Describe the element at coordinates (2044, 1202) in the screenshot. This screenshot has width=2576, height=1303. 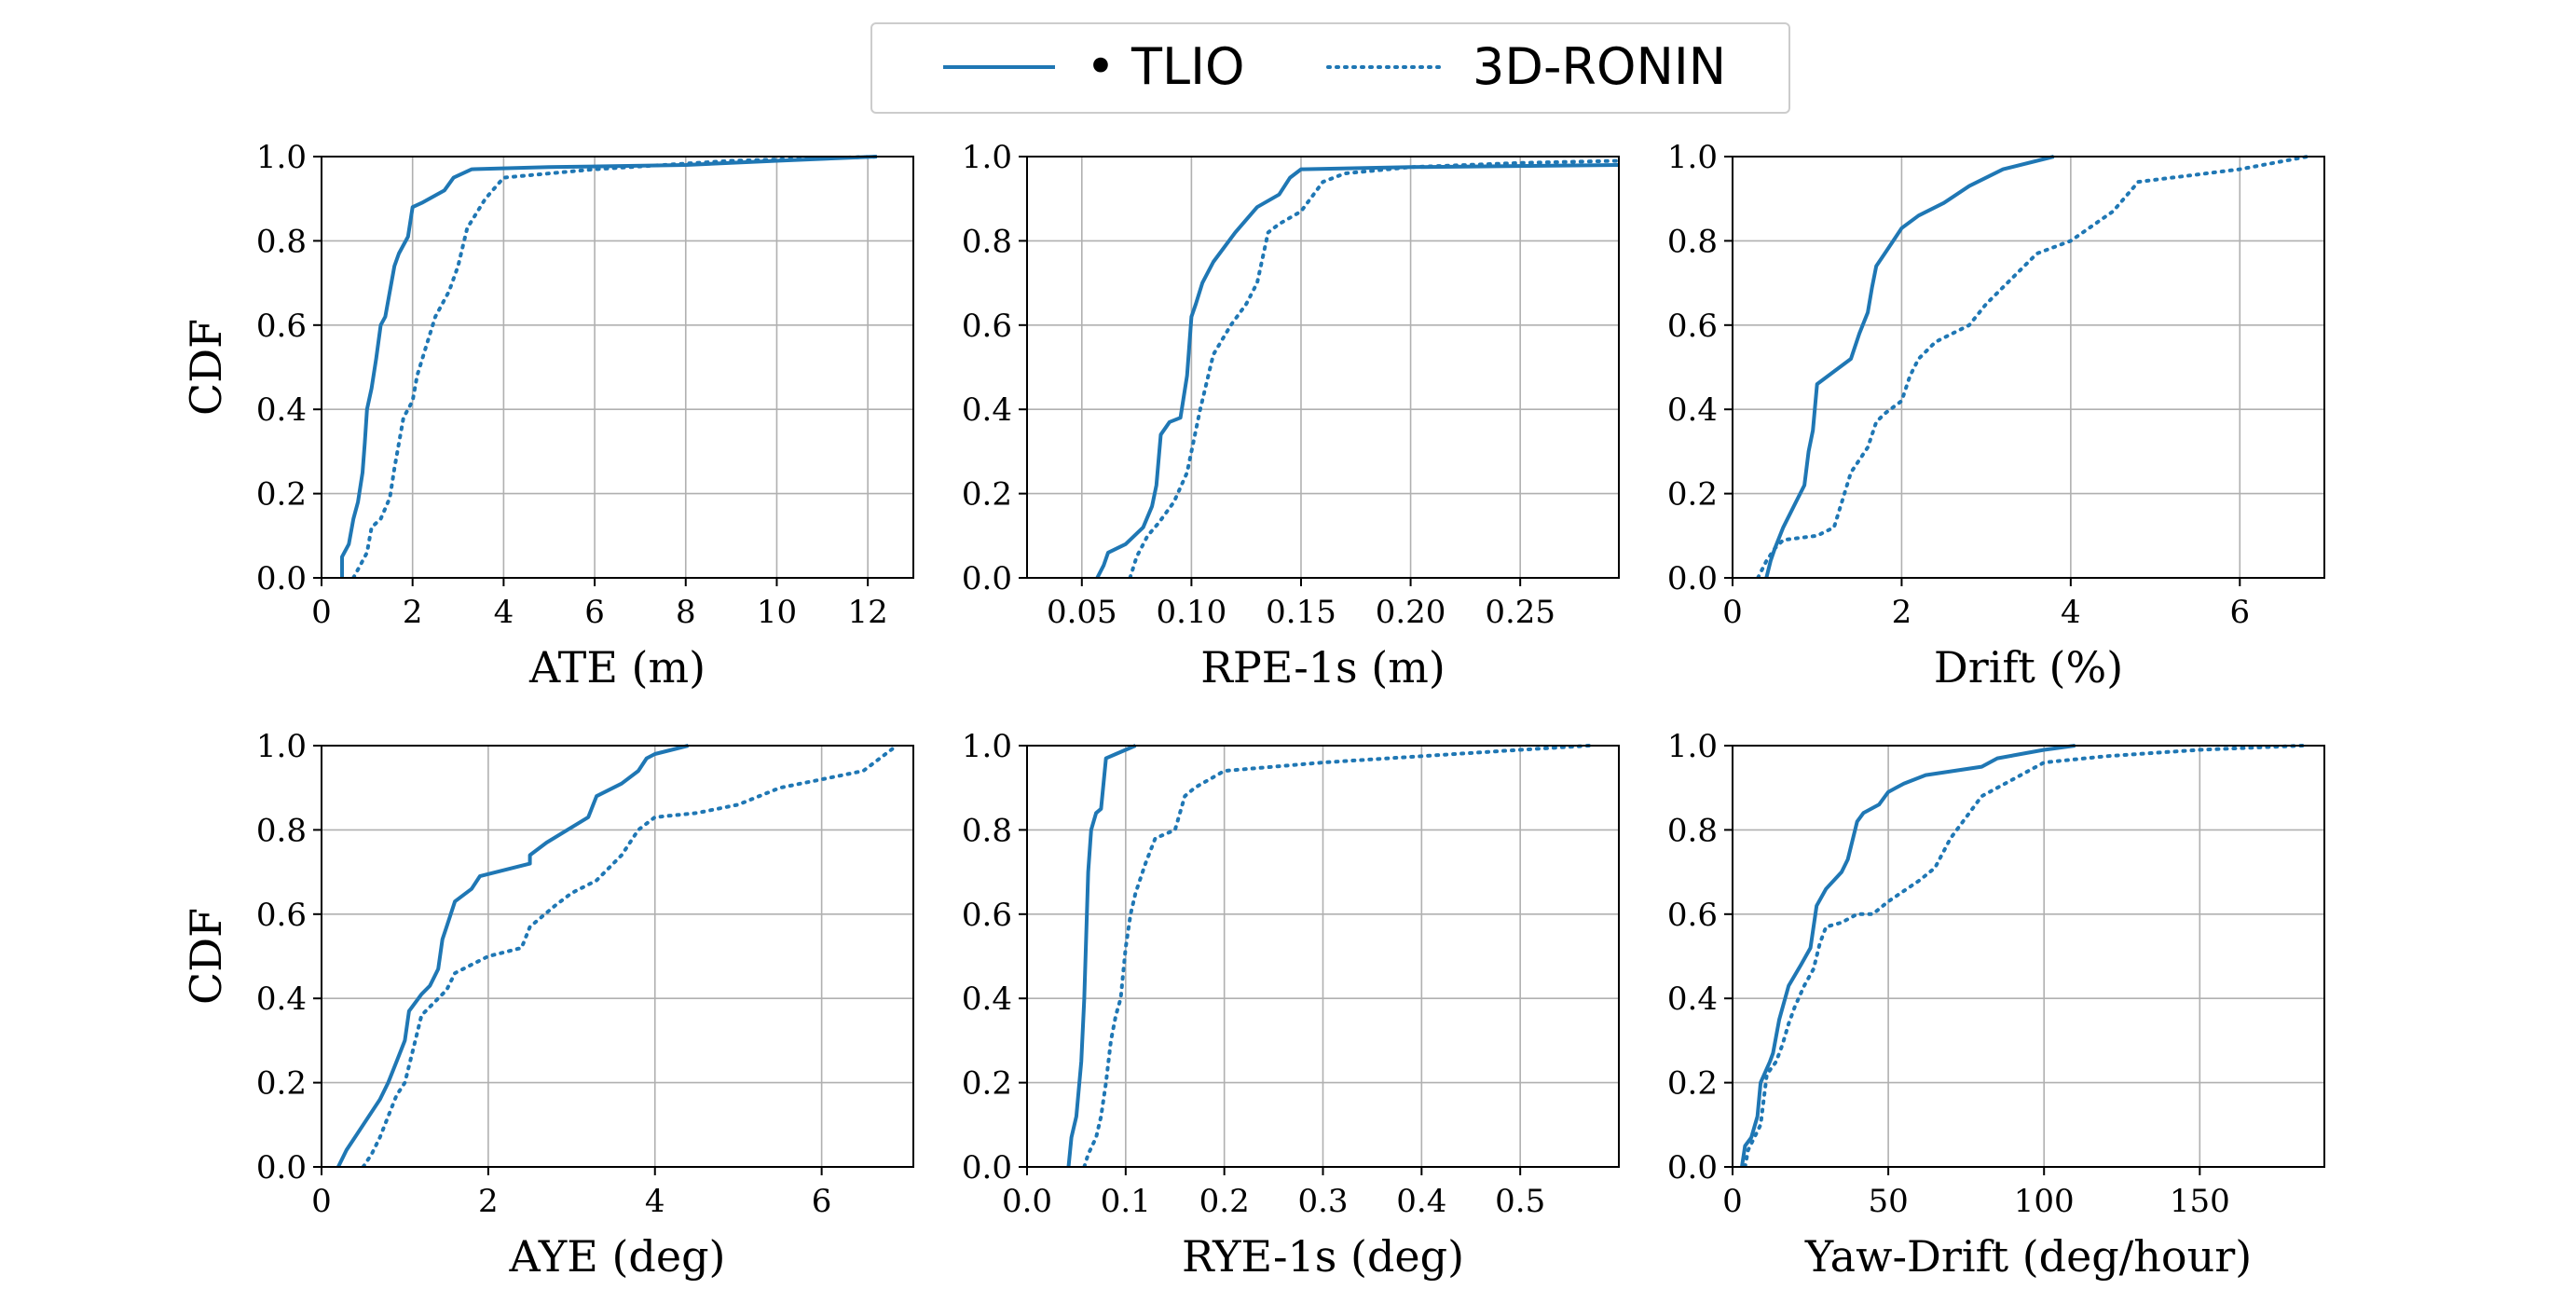
I see `x-tick-label: 100` at that location.